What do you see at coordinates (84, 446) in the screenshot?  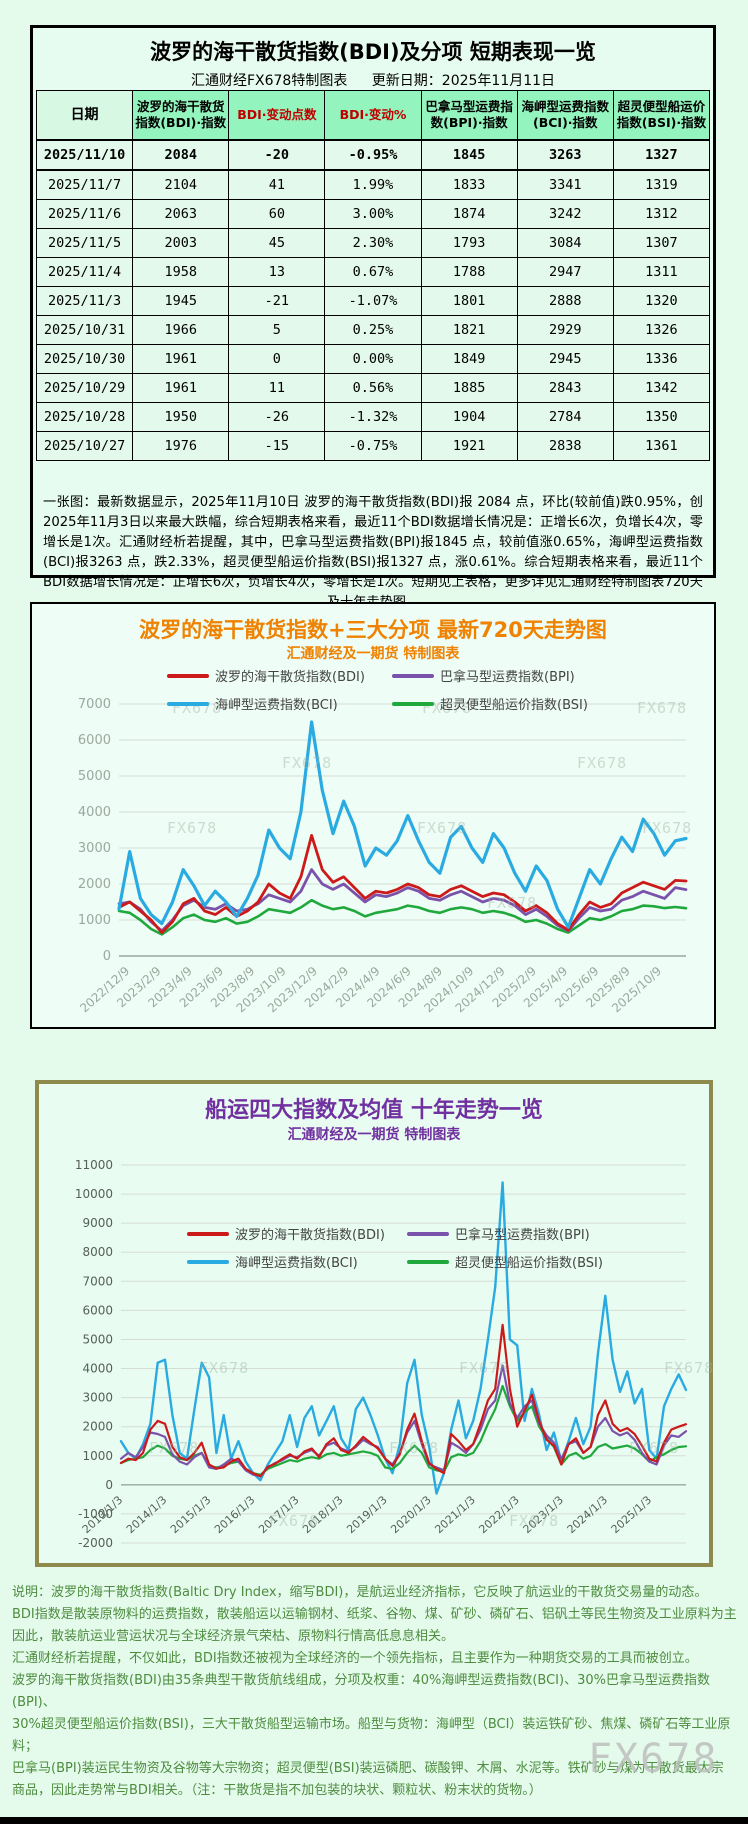 I see `table-cell: 2025/10/27` at bounding box center [84, 446].